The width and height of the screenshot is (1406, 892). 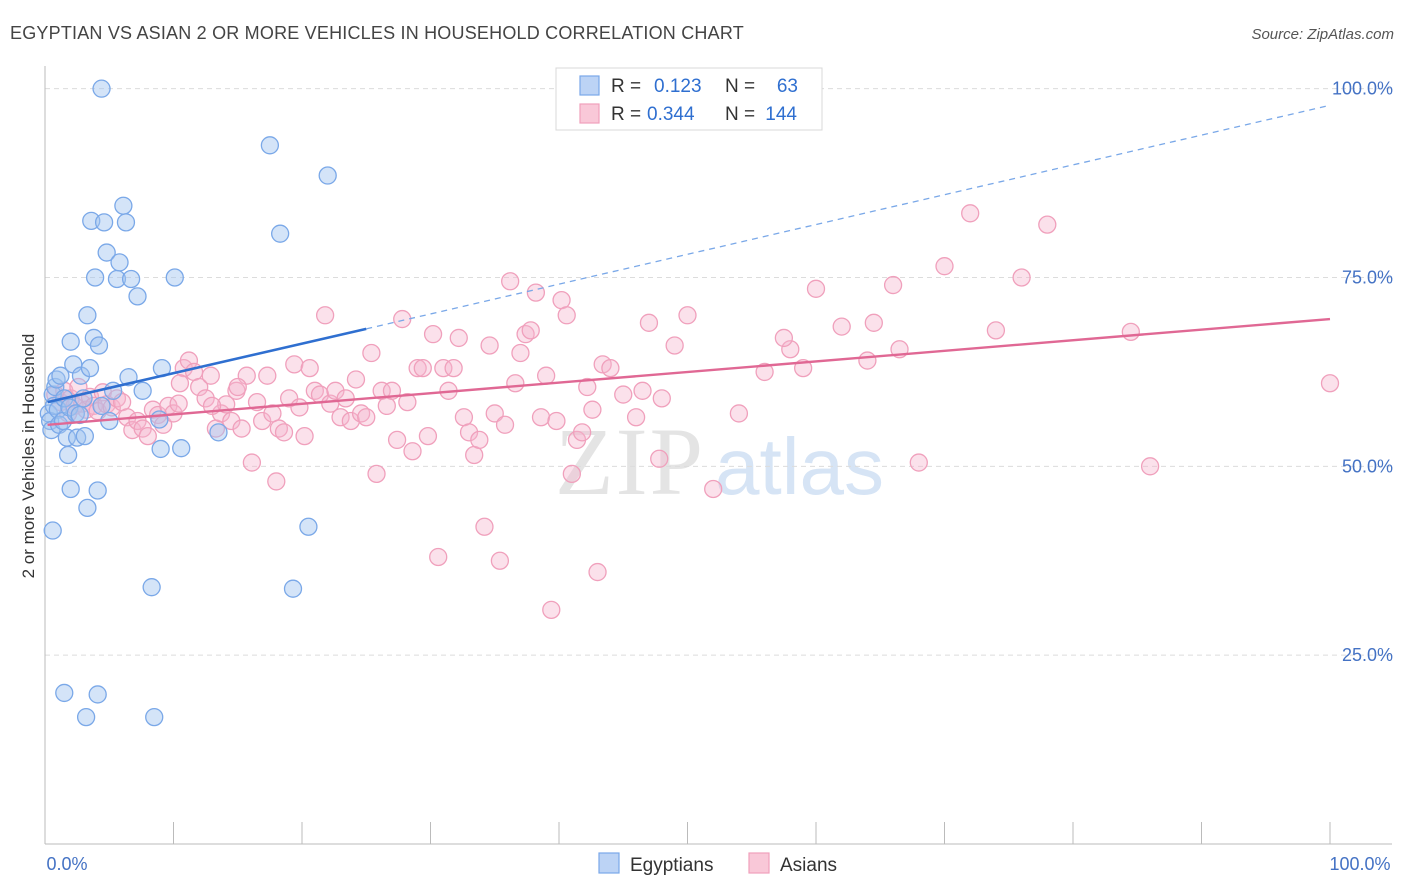 I want to click on svg-text: ZIP, so click(x=630, y=461).